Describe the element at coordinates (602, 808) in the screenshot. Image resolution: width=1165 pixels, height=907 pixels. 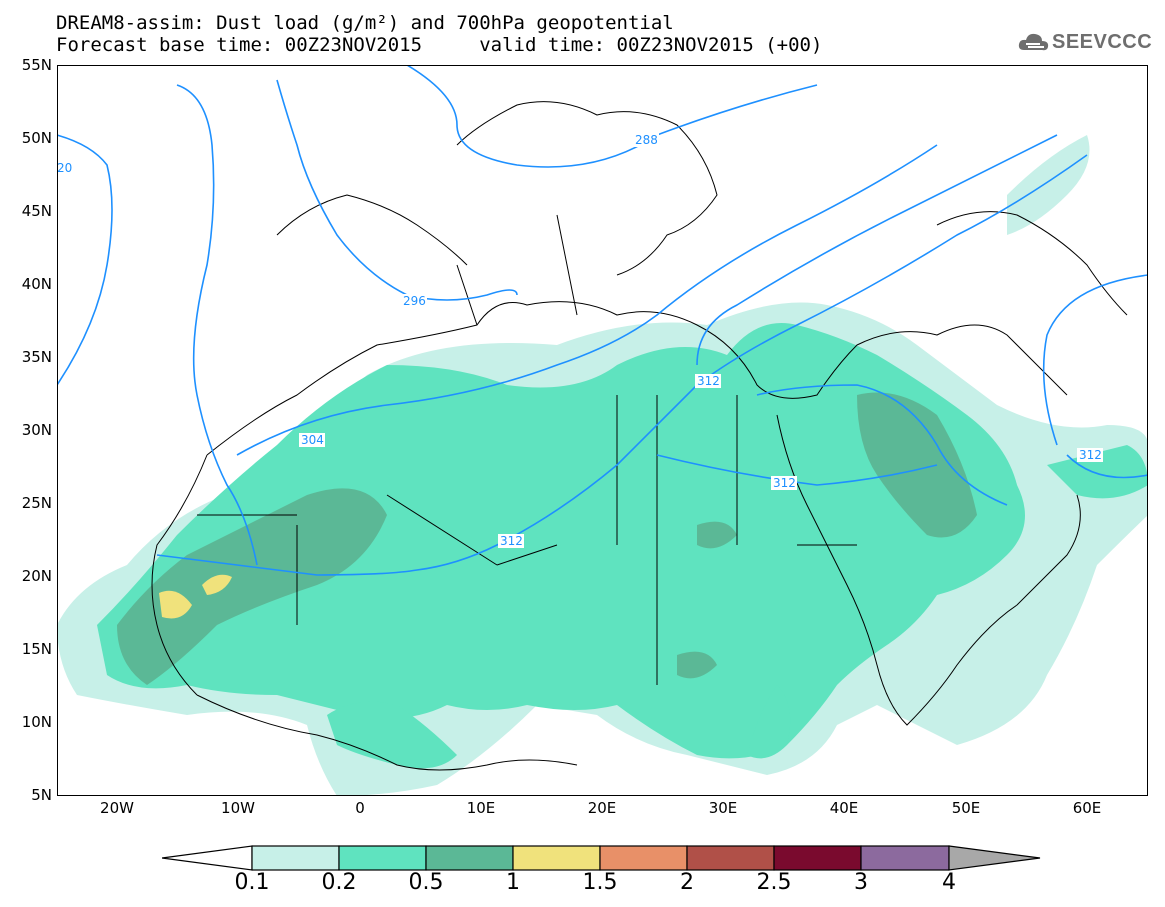
I see `lon-label: 20E` at that location.